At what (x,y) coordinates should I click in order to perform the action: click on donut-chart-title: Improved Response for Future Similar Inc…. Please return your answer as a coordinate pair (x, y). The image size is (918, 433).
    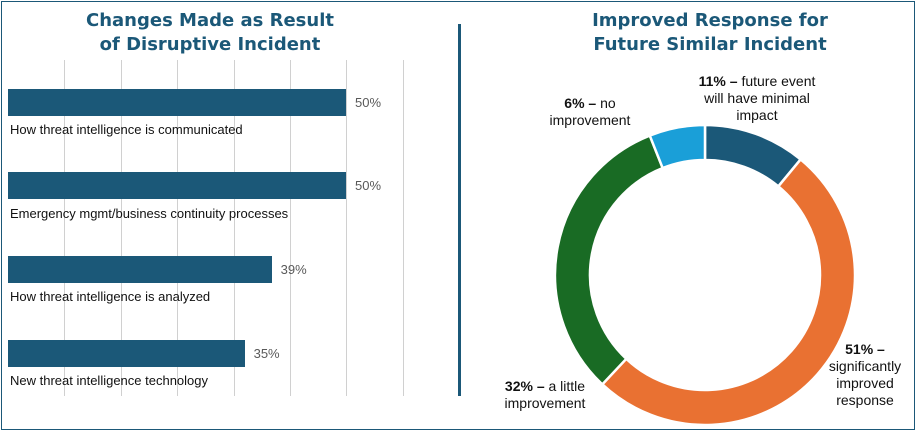
    Looking at the image, I should click on (710, 33).